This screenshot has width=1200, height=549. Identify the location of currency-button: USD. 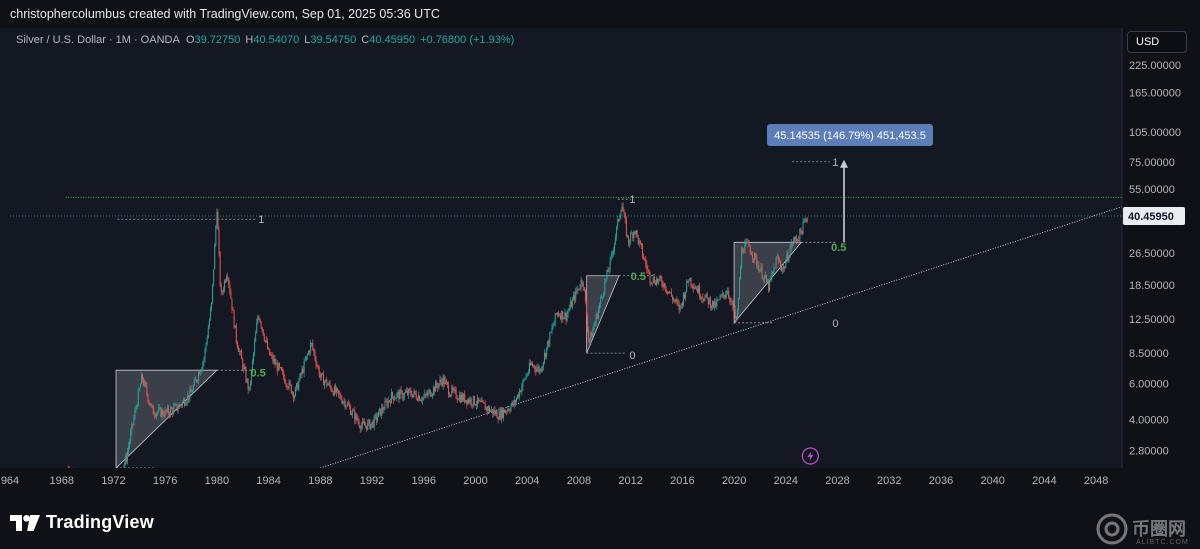
(1157, 42).